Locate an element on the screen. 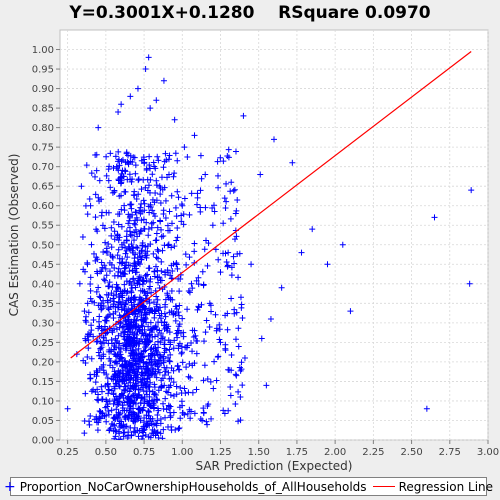  legend-label-regression: Regression Line is located at coordinates (446, 486).